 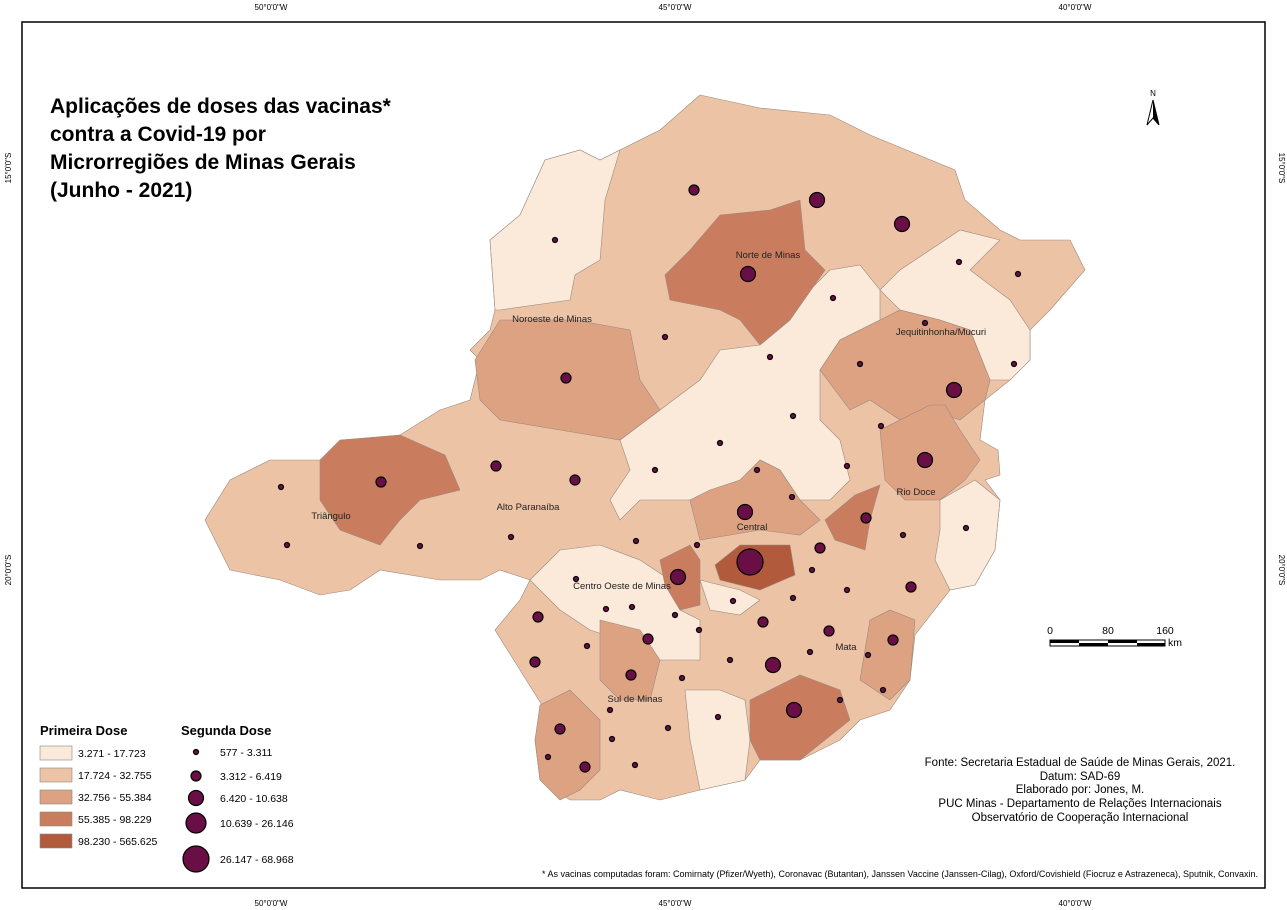 I want to click on region-label: Triângulo, so click(x=330, y=516).